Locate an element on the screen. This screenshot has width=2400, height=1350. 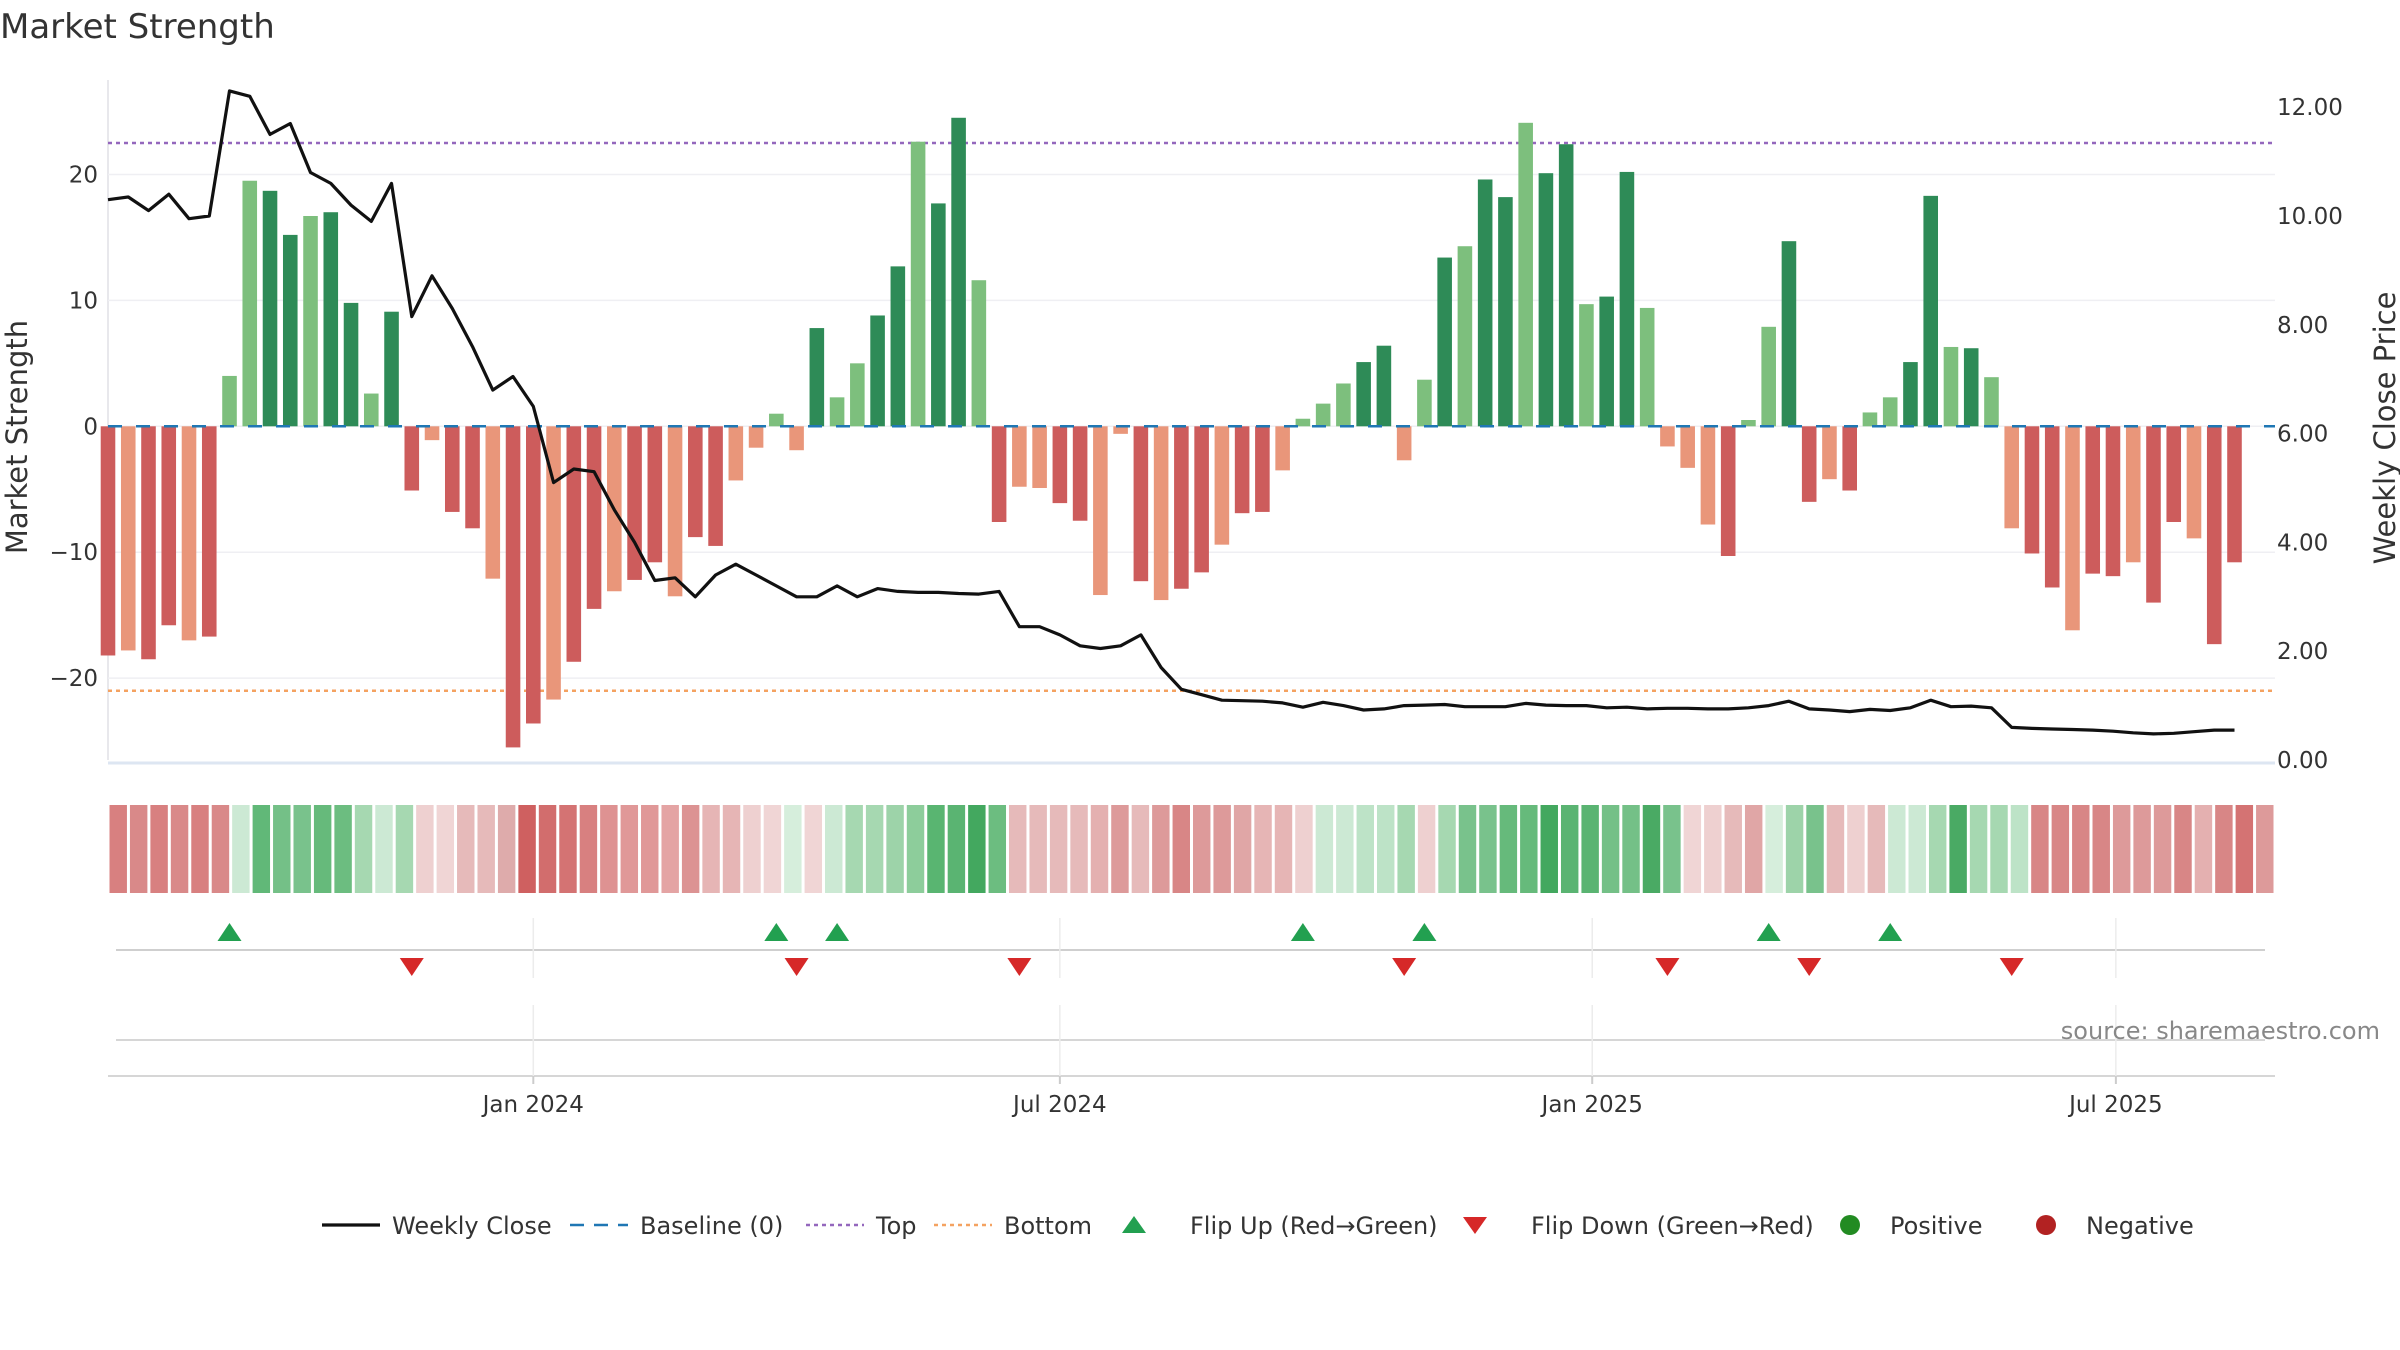
right-tick-label: 0.00 is located at coordinates (2302, 761).